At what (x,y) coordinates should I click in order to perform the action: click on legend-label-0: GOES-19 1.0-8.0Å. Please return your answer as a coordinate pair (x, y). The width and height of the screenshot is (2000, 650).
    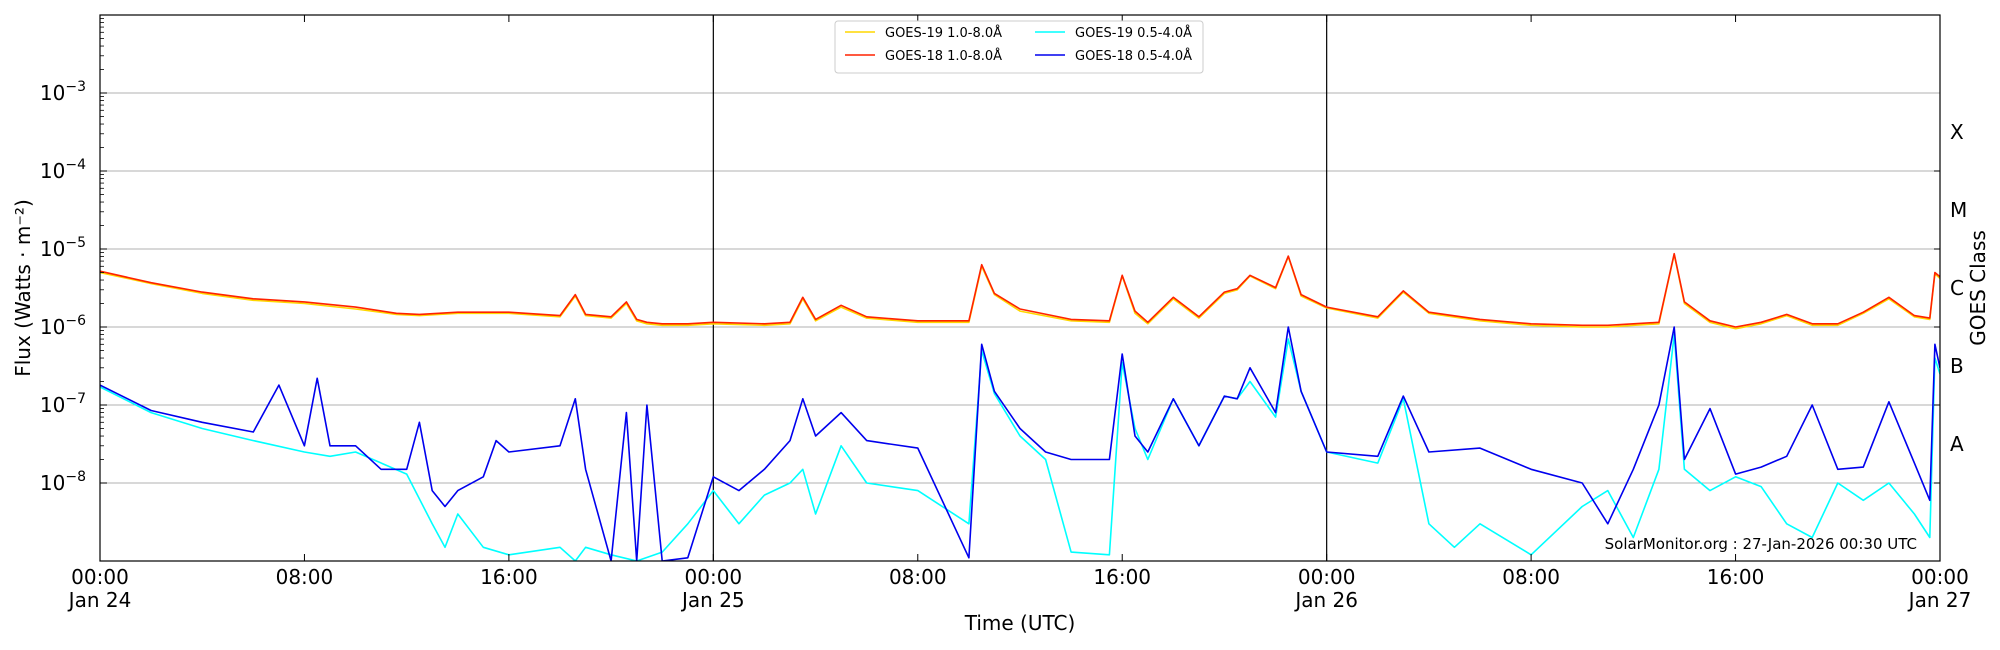
    Looking at the image, I should click on (943, 33).